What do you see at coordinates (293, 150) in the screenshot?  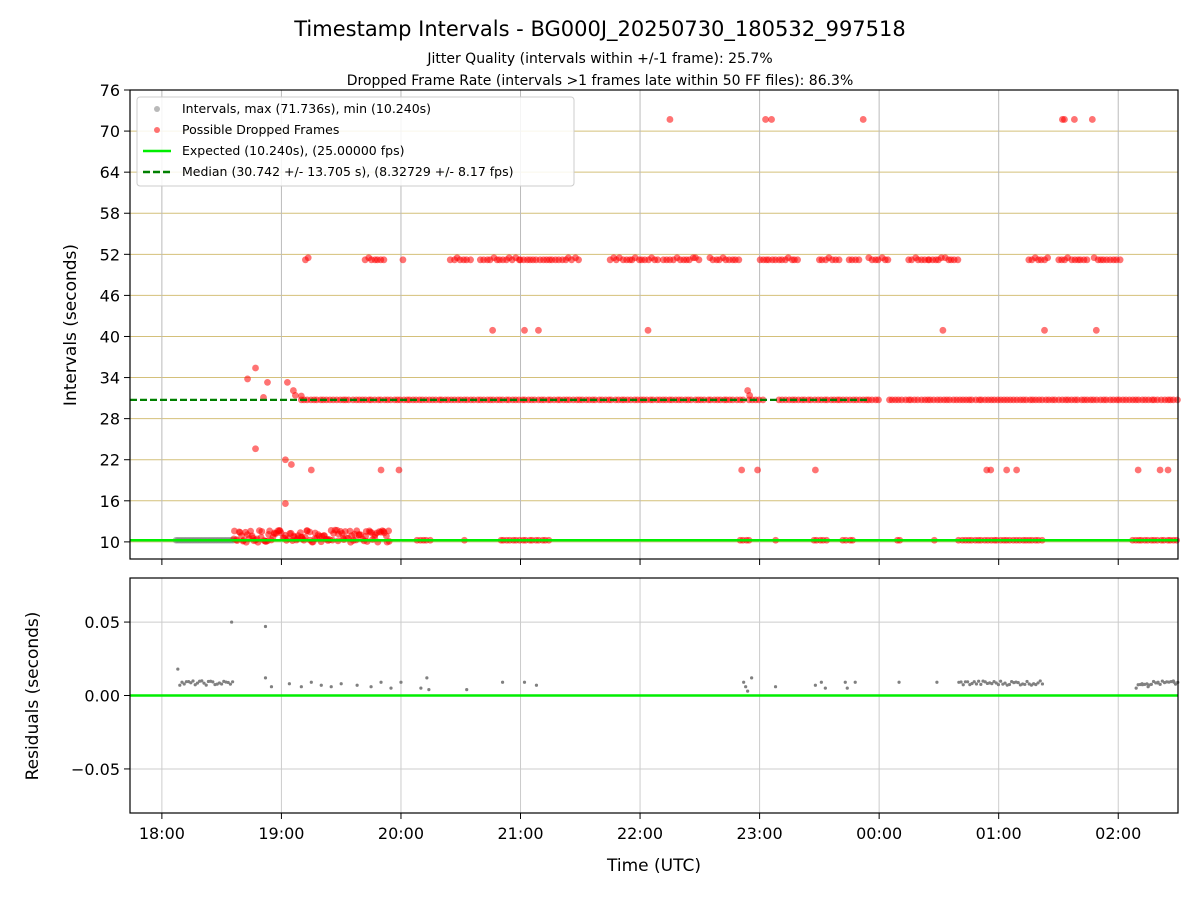 I see `legend-label-expected: Expected (10.240s), (25.00000 fps)` at bounding box center [293, 150].